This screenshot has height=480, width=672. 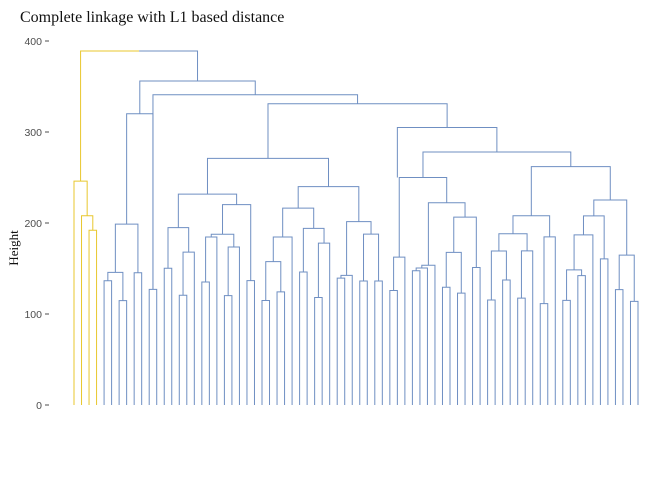 What do you see at coordinates (33, 315) in the screenshot?
I see `y-tick-label: 100` at bounding box center [33, 315].